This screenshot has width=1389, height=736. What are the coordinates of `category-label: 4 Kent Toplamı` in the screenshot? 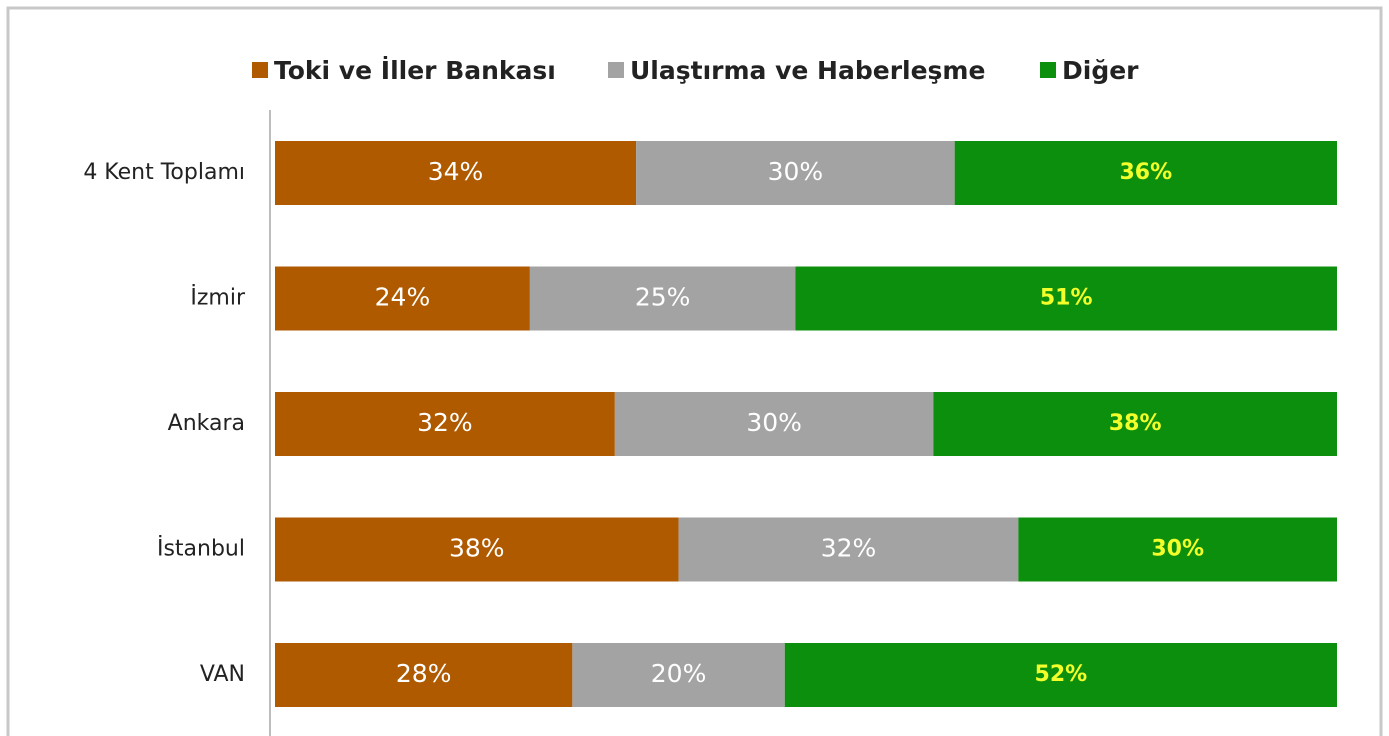 It's located at (164, 172).